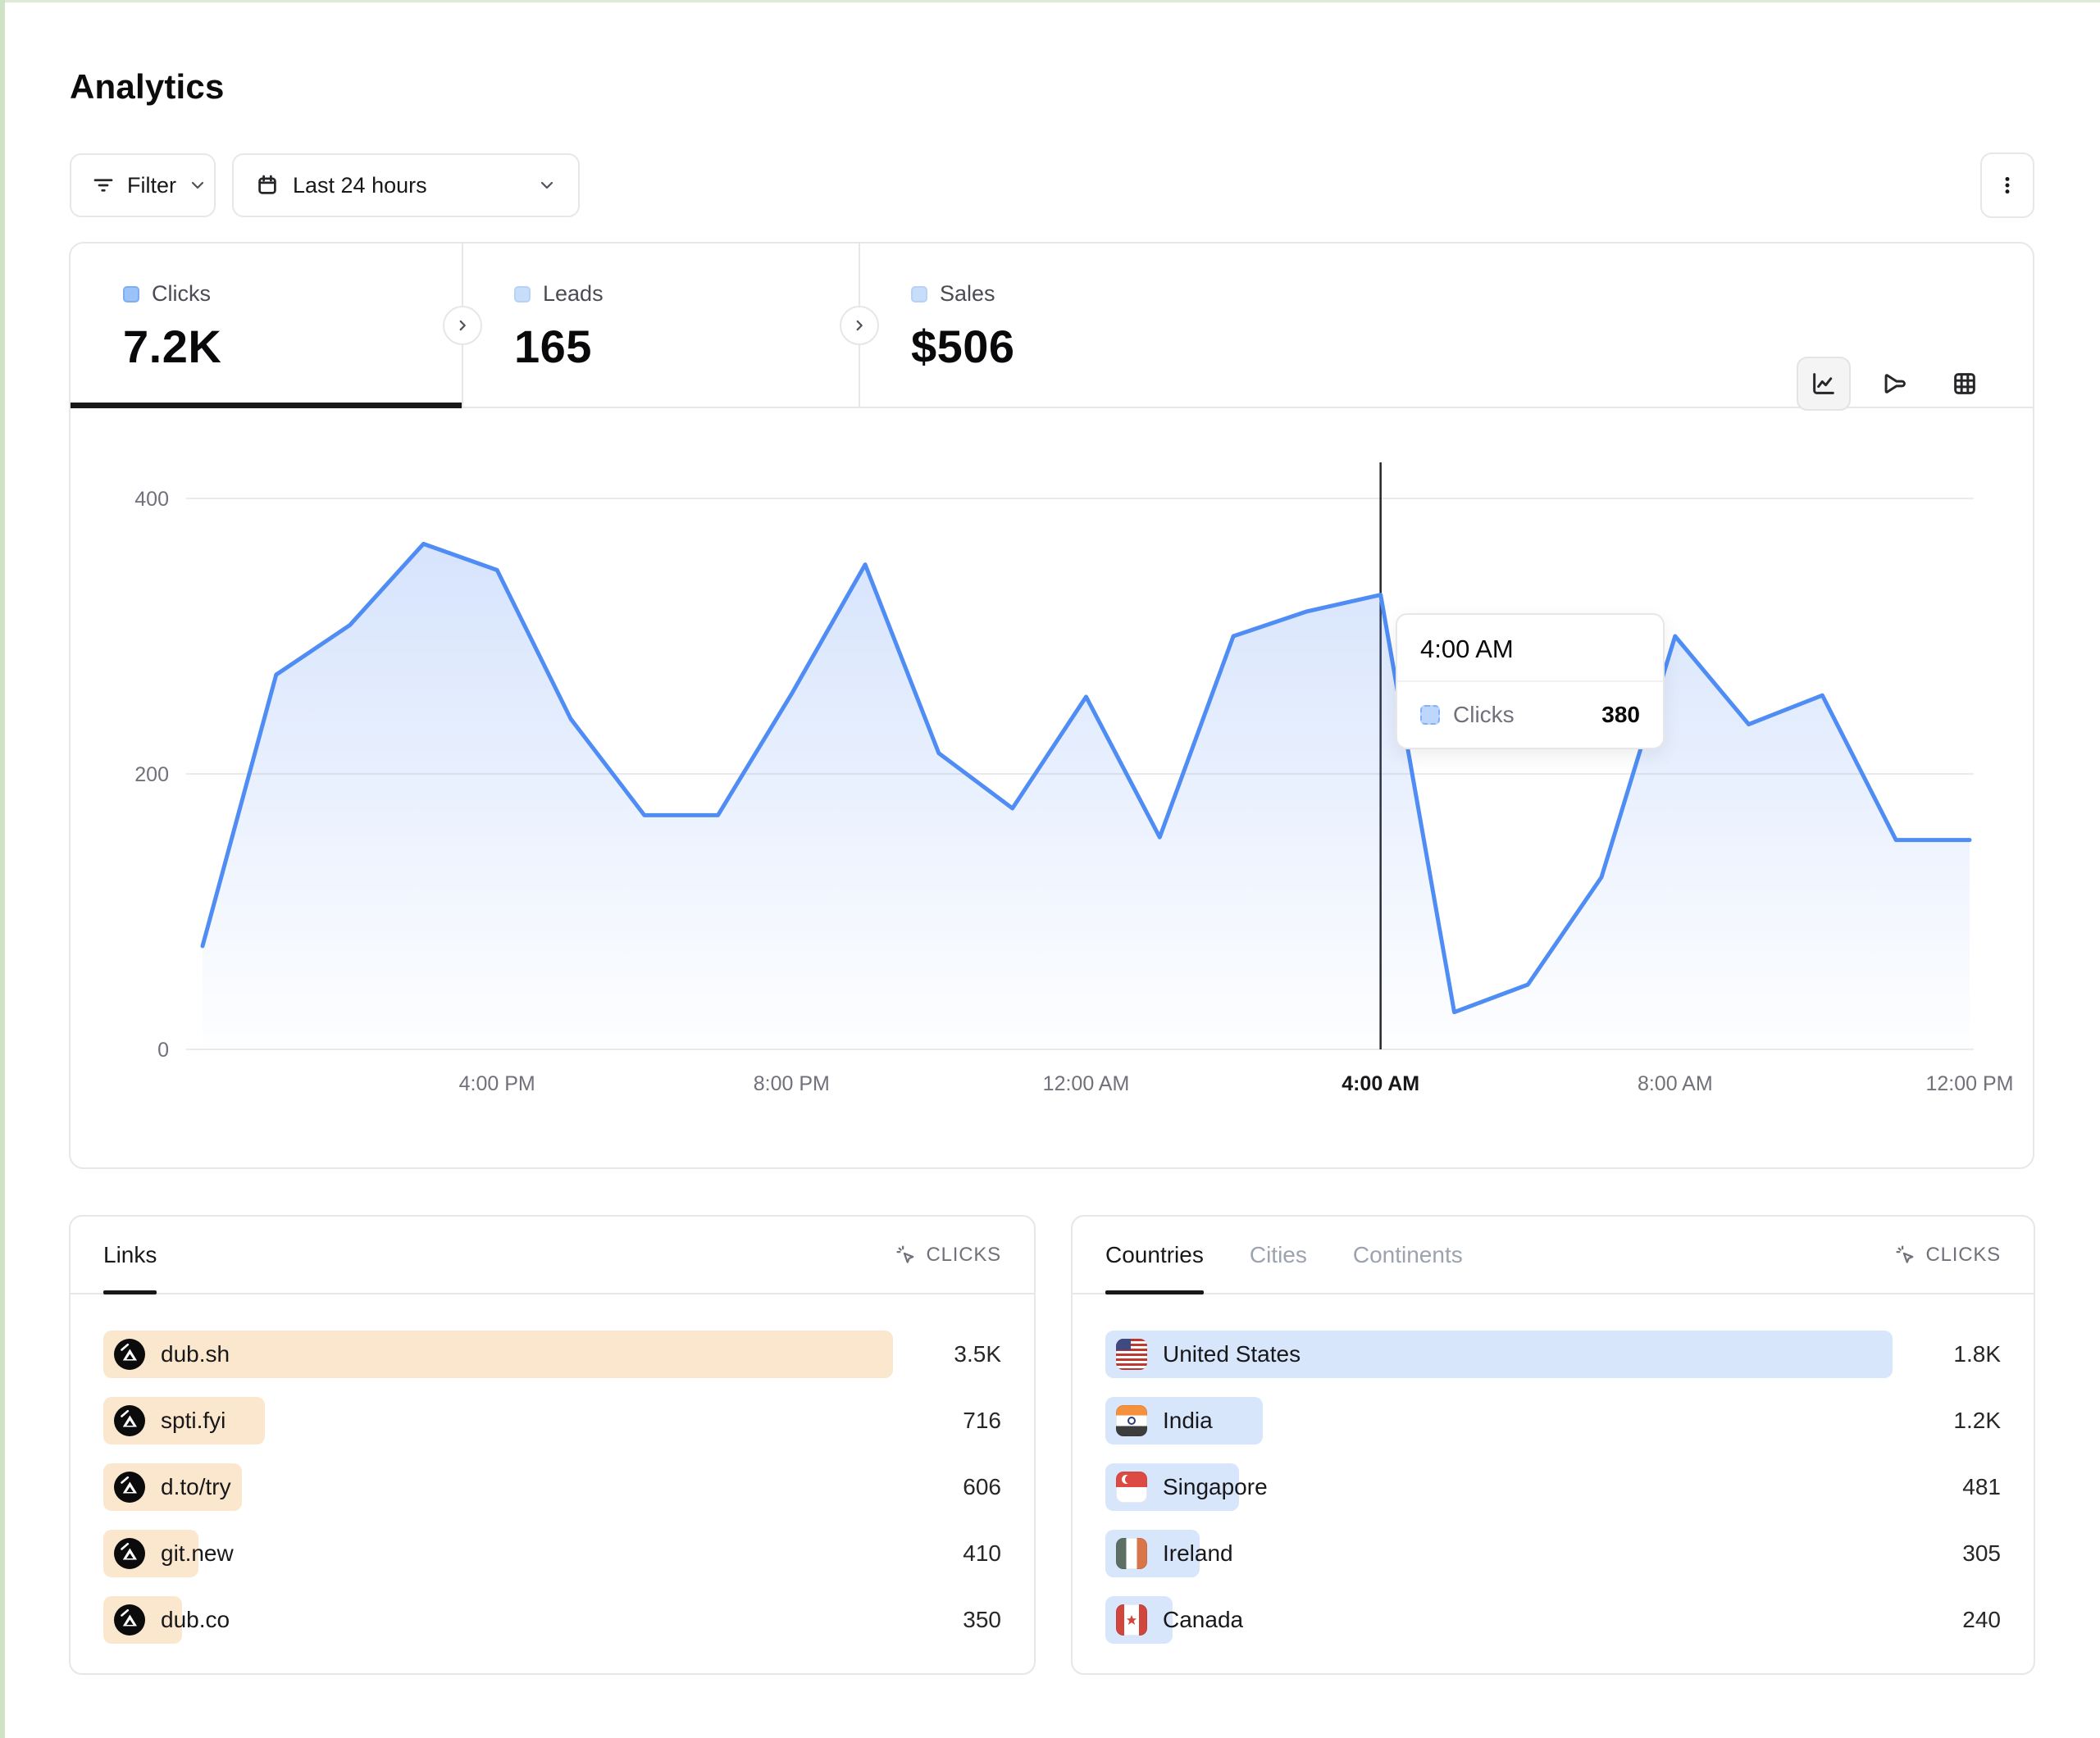 The height and width of the screenshot is (1738, 2100). I want to click on link-bar-track: dub.sh, so click(498, 1354).